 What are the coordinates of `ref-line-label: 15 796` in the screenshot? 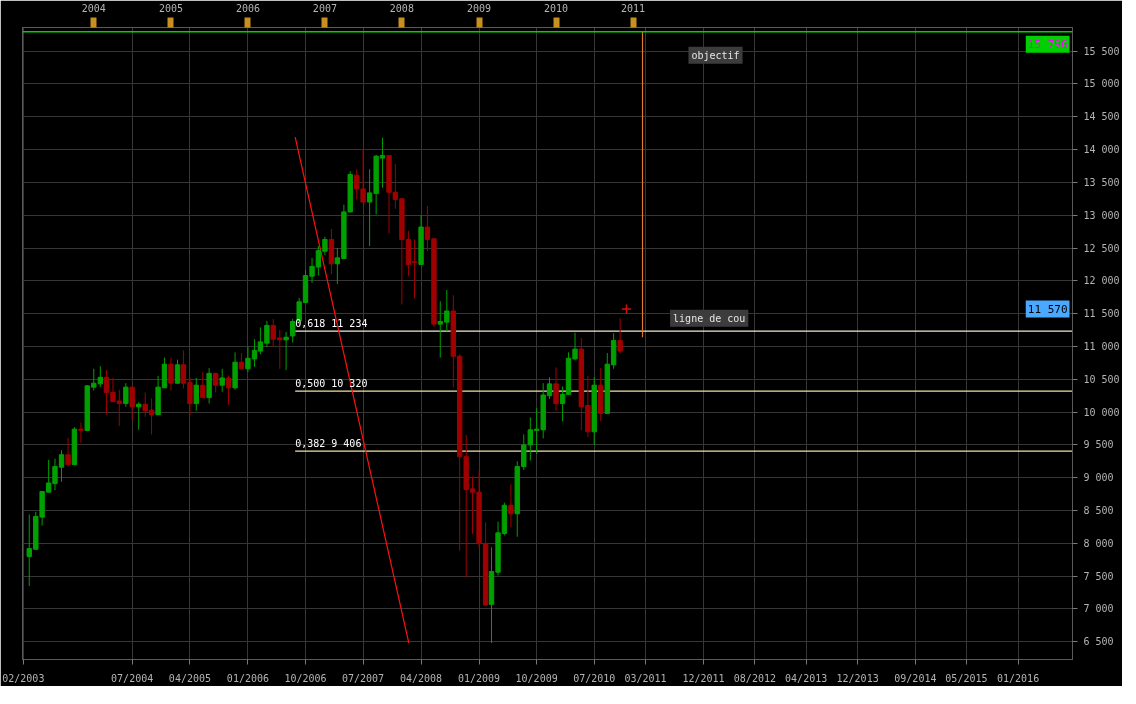 It's located at (1047, 44).